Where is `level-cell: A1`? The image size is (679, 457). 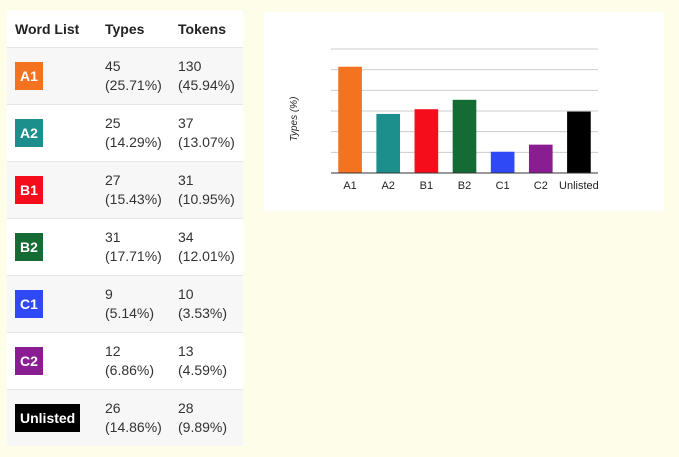 level-cell: A1 is located at coordinates (52, 76).